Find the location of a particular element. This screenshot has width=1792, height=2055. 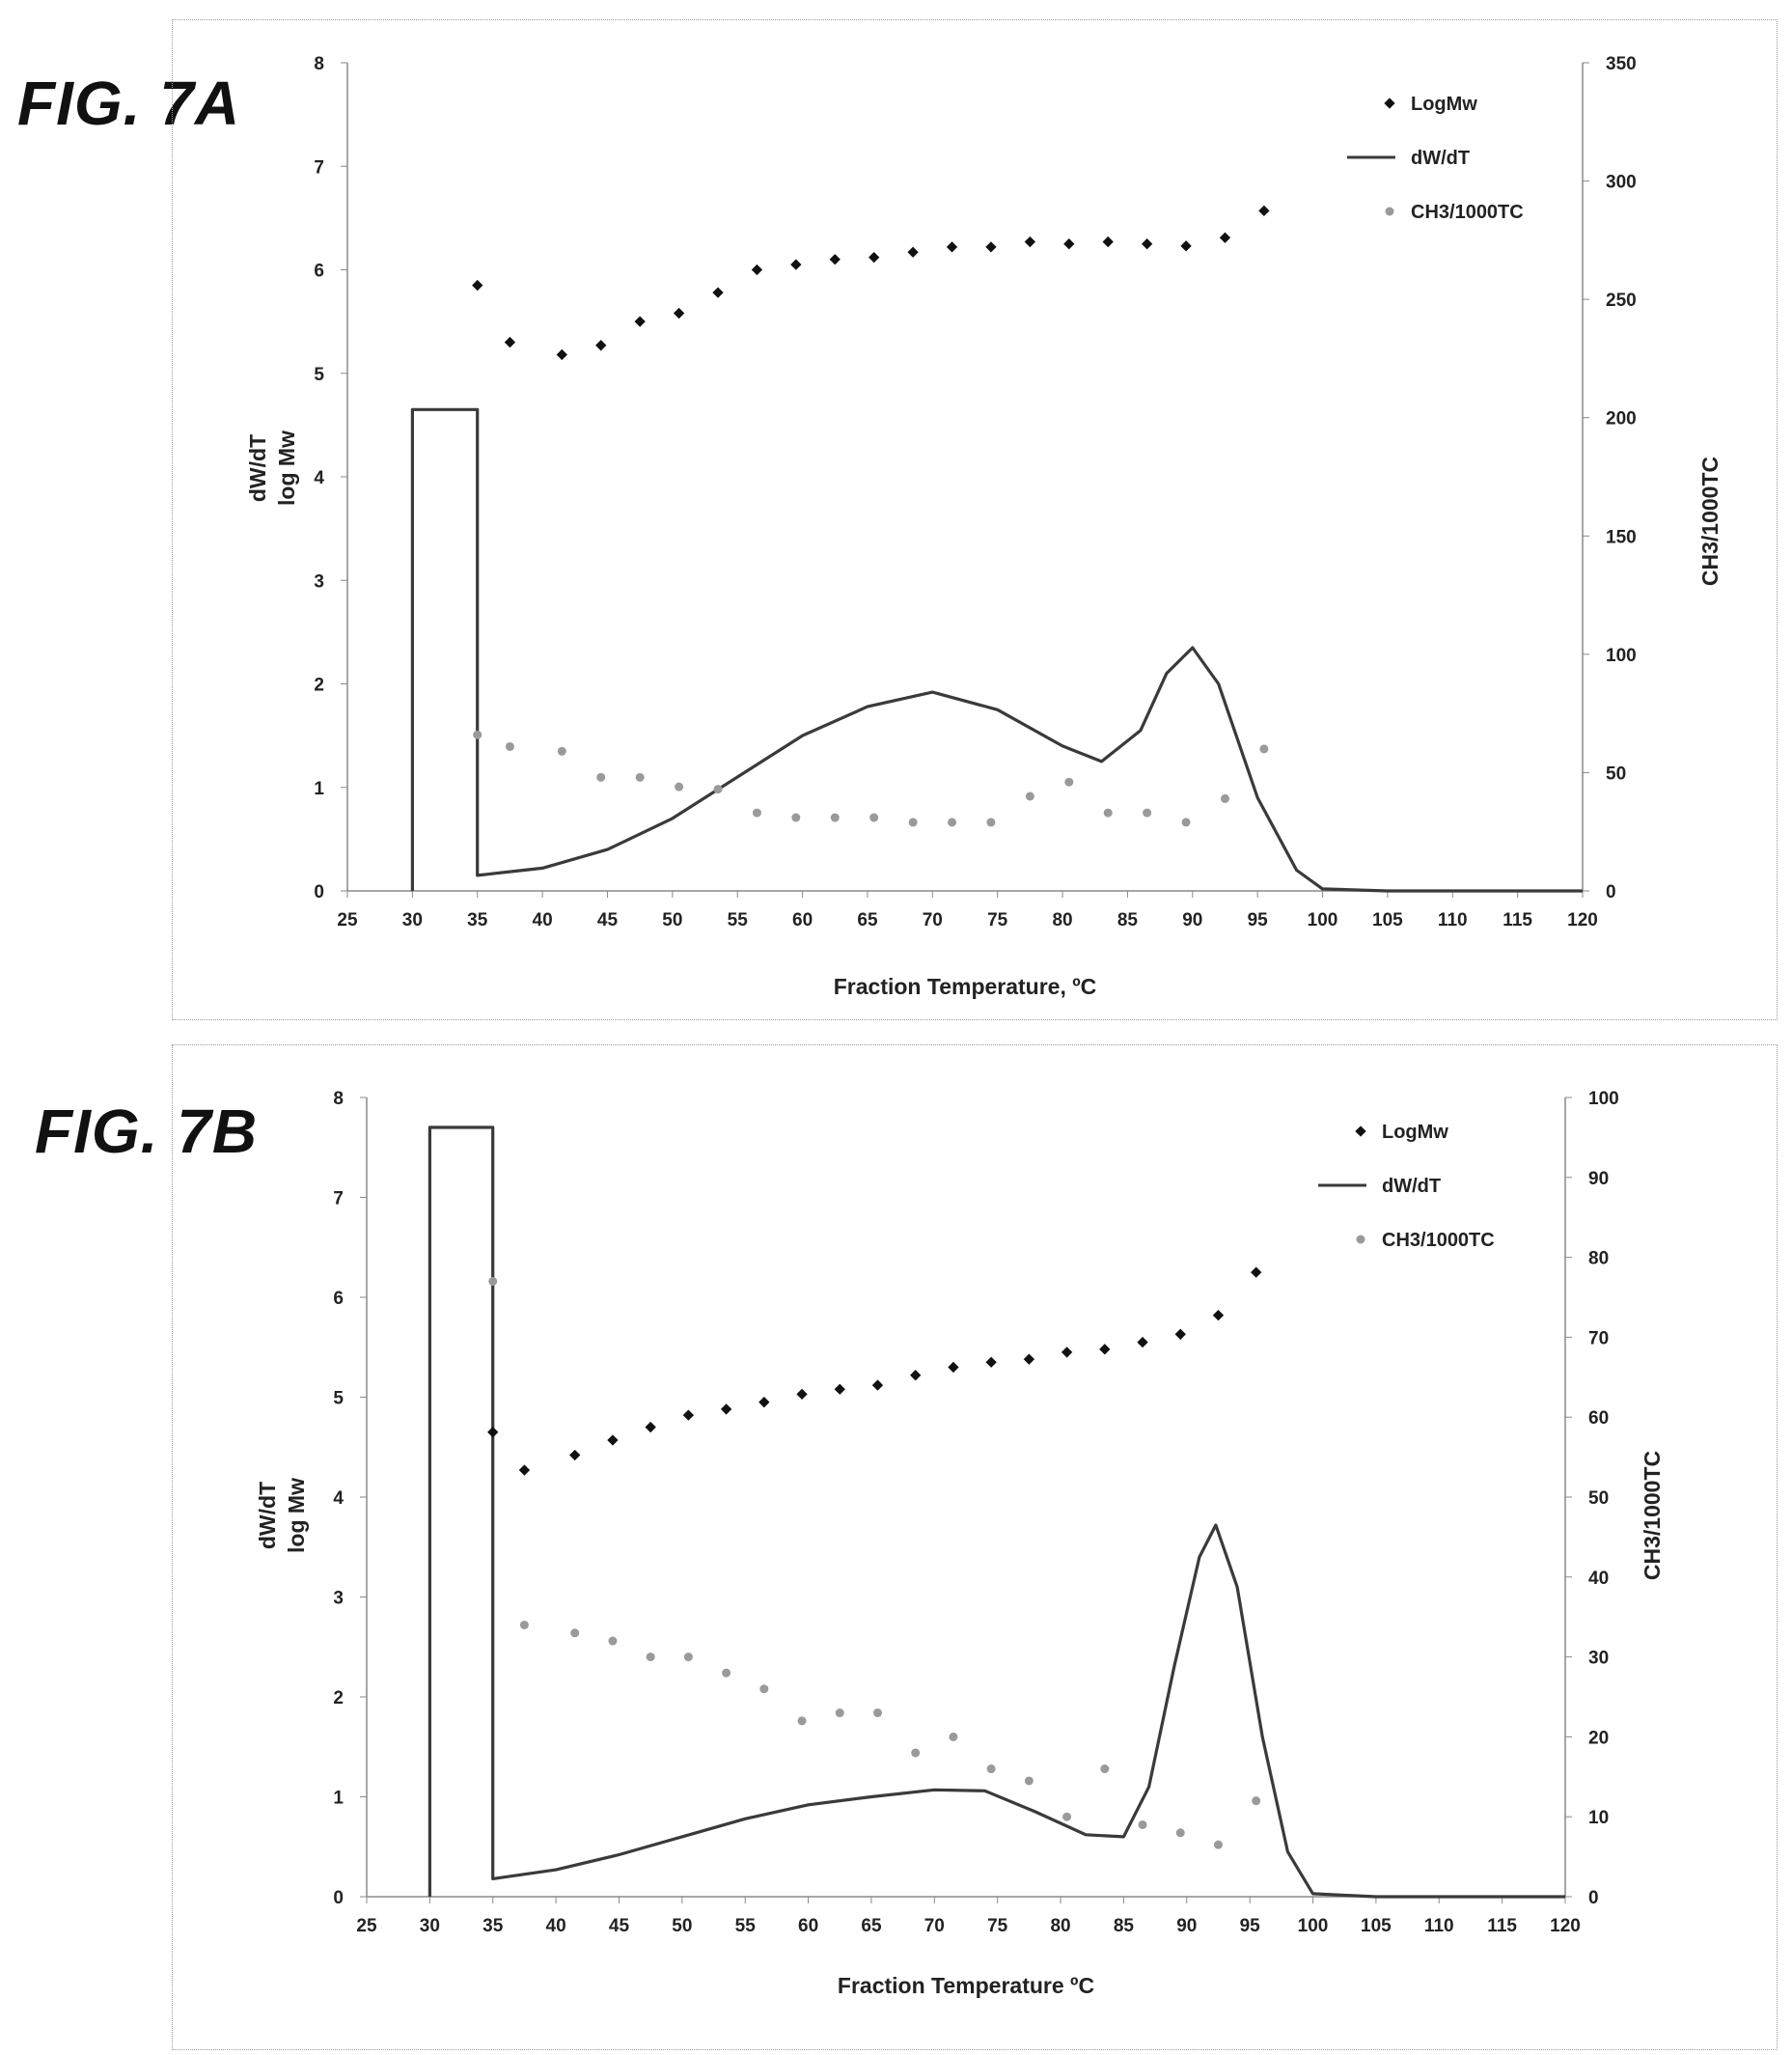

x-axis-title: Fraction Temperature ºC is located at coordinates (966, 1985).